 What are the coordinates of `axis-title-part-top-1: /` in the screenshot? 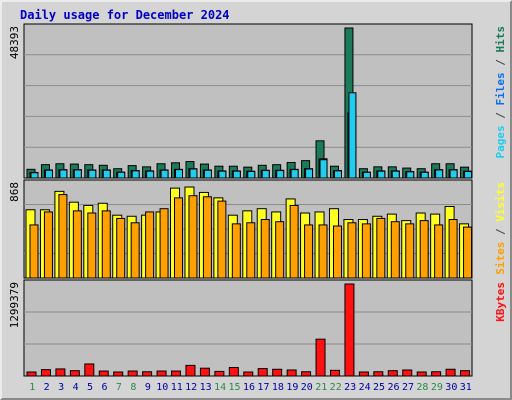 It's located at (500, 116).